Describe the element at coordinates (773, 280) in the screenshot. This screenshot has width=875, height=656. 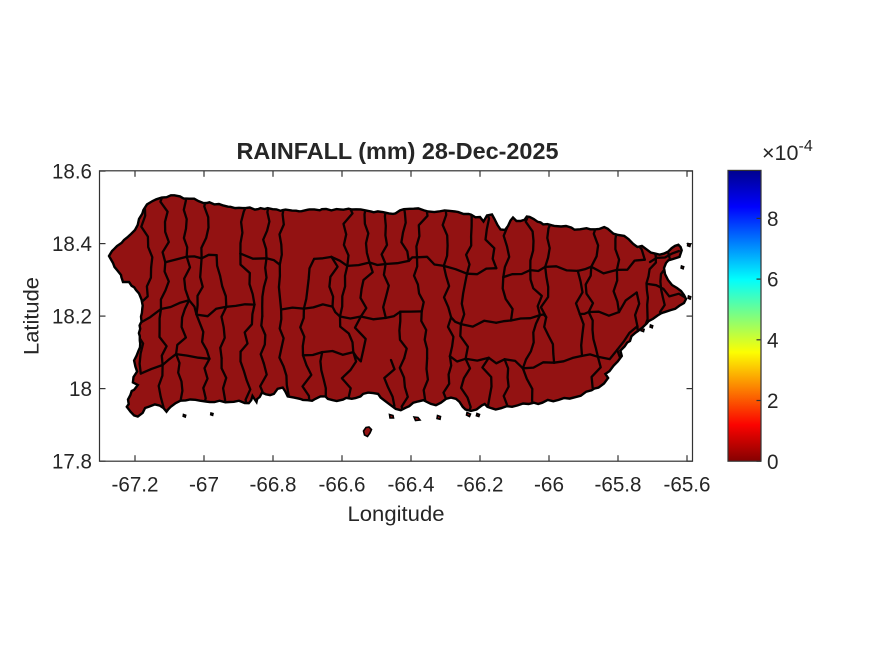
I see `svg-text: 6` at that location.